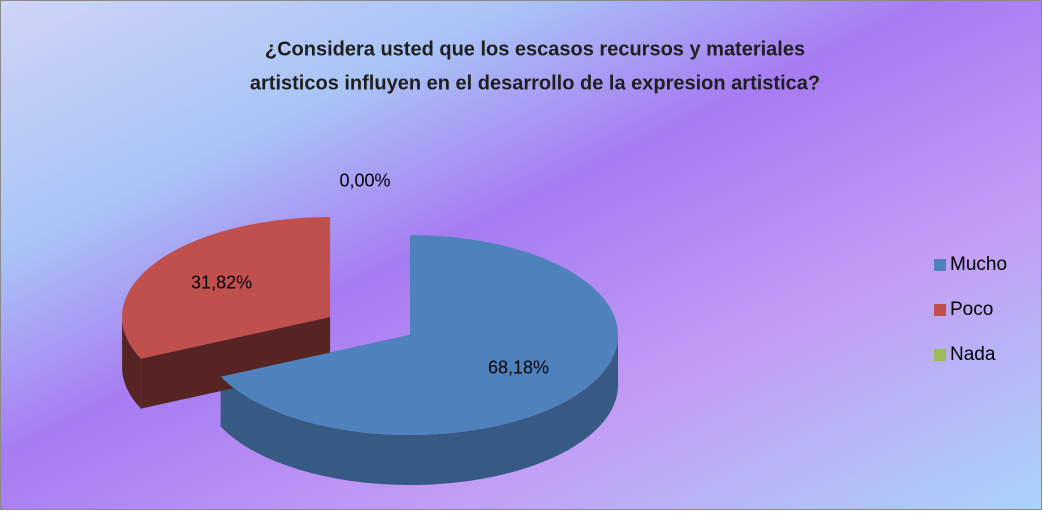 This screenshot has height=516, width=1043. I want to click on data-label: 31,82%, so click(221, 282).